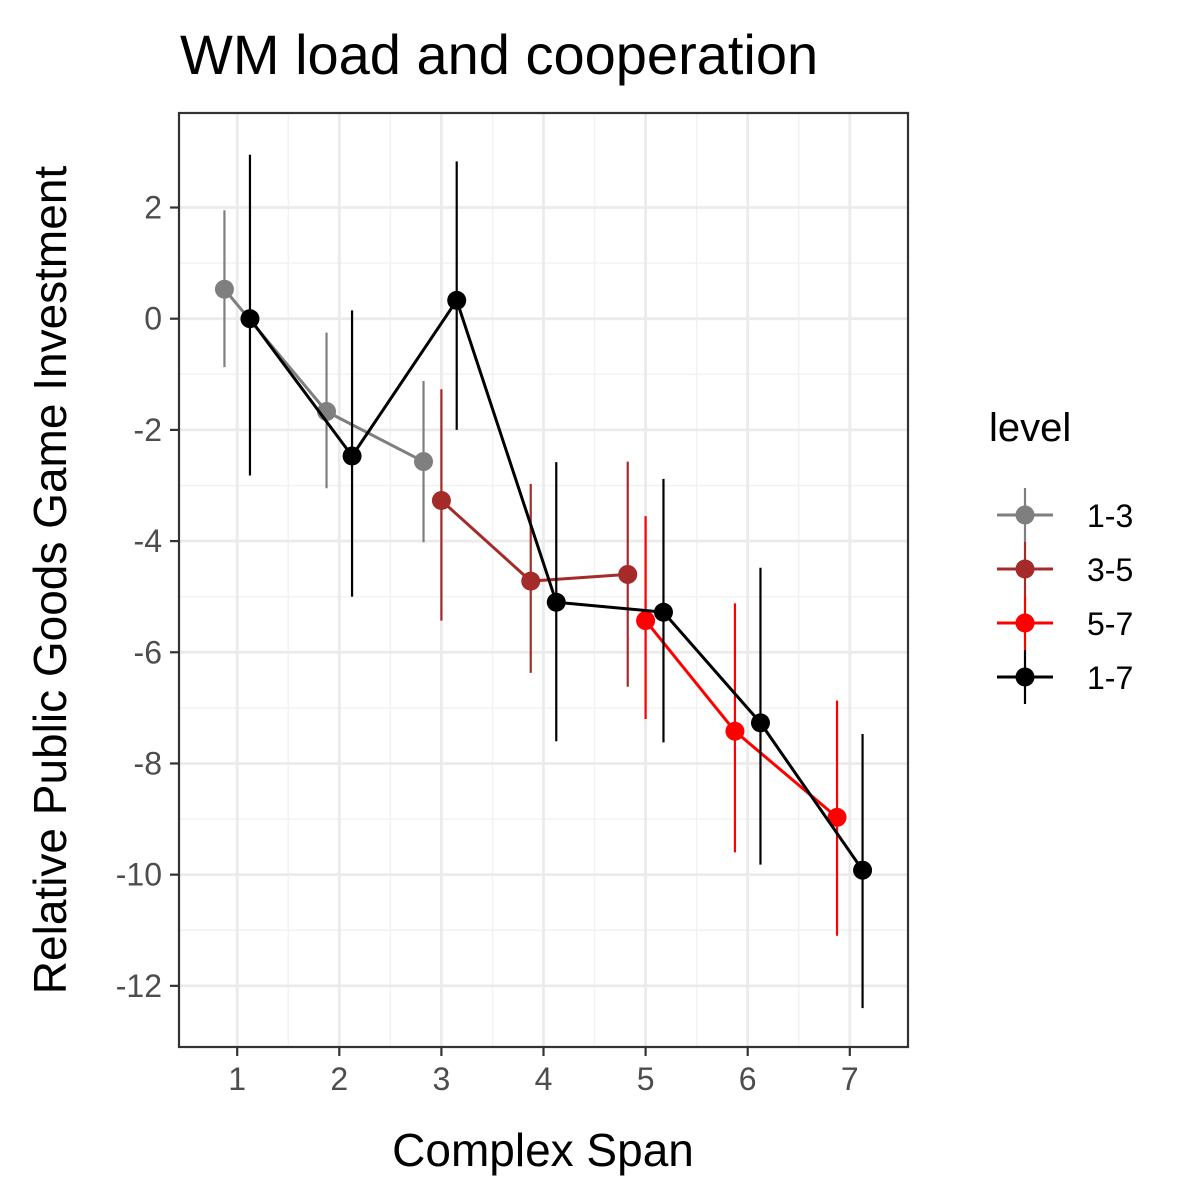 The image size is (1204, 1204). Describe the element at coordinates (499, 54) in the screenshot. I see `chart-title: WM load and cooperation` at that location.